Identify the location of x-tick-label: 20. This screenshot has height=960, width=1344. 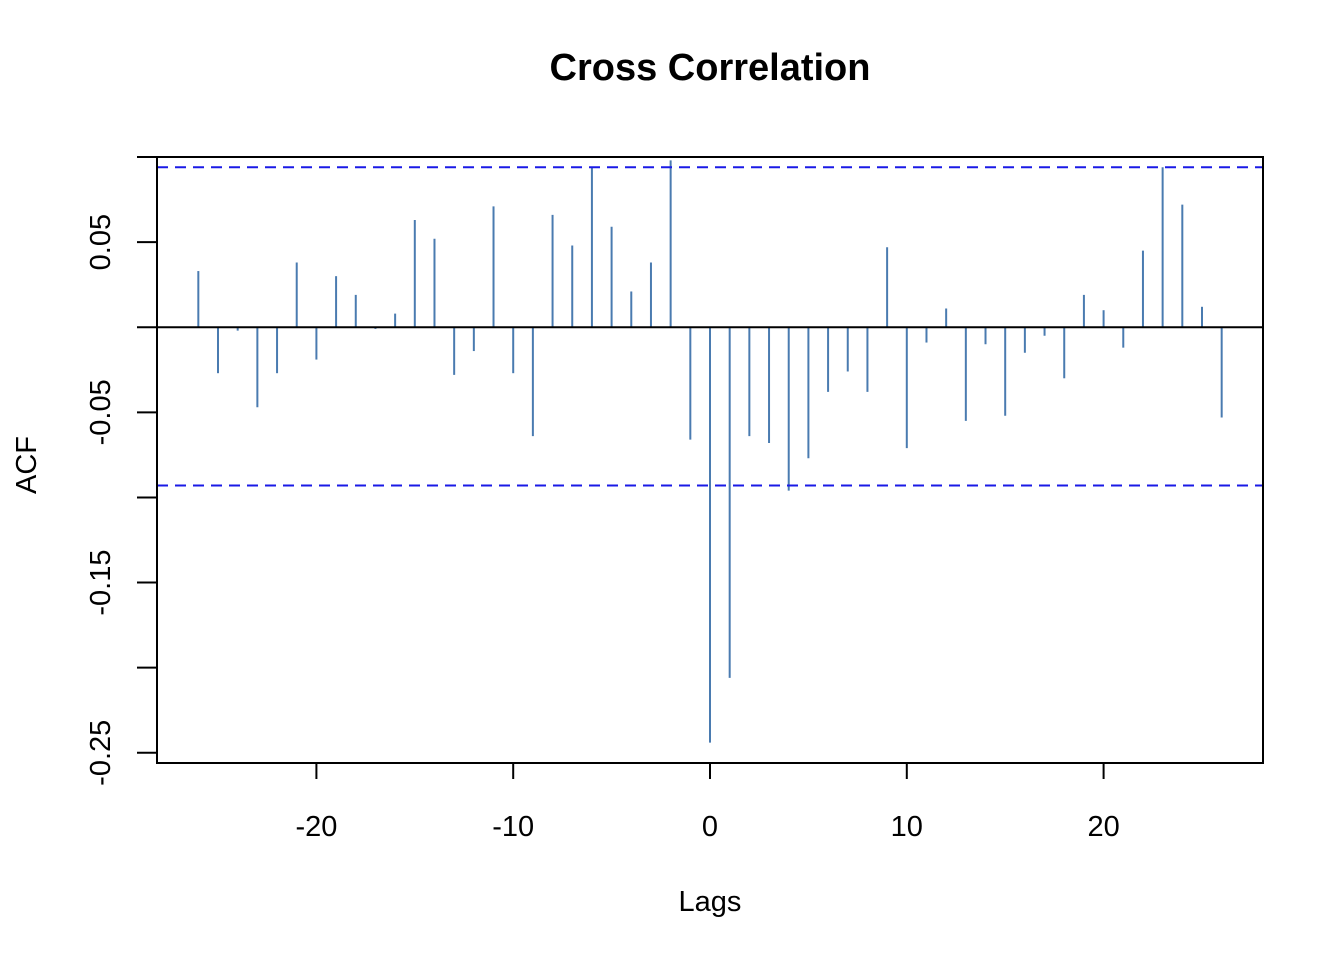
(1103, 827).